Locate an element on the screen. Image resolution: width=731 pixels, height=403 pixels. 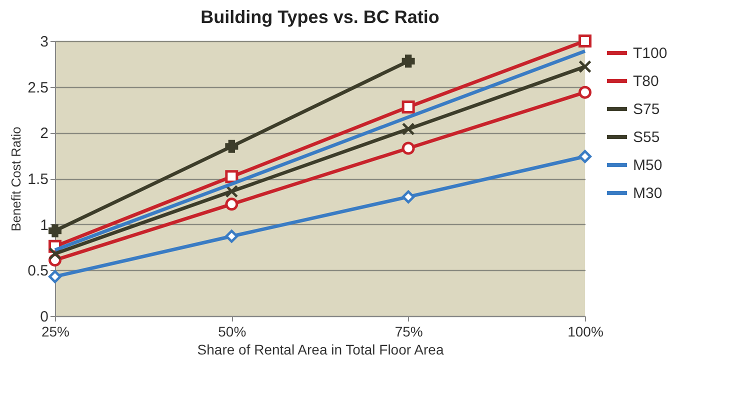
x-tick-label: 100% is located at coordinates (586, 332).